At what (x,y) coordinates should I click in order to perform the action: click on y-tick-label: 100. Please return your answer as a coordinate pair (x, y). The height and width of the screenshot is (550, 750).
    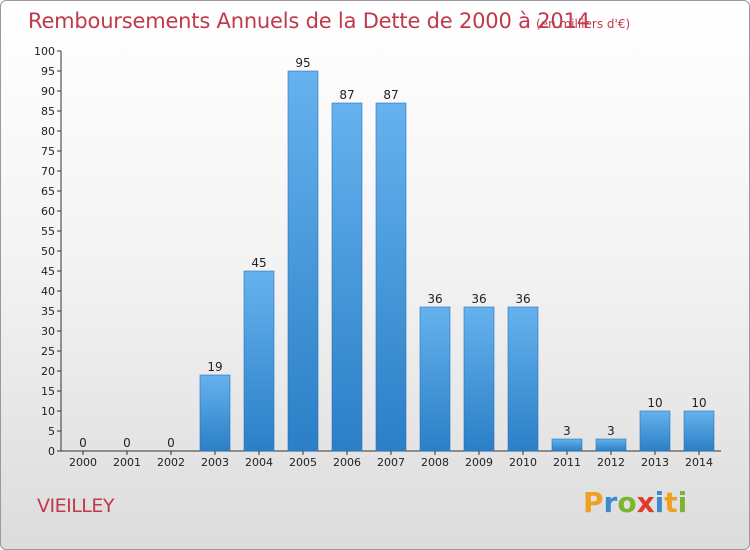
    Looking at the image, I should click on (44, 51).